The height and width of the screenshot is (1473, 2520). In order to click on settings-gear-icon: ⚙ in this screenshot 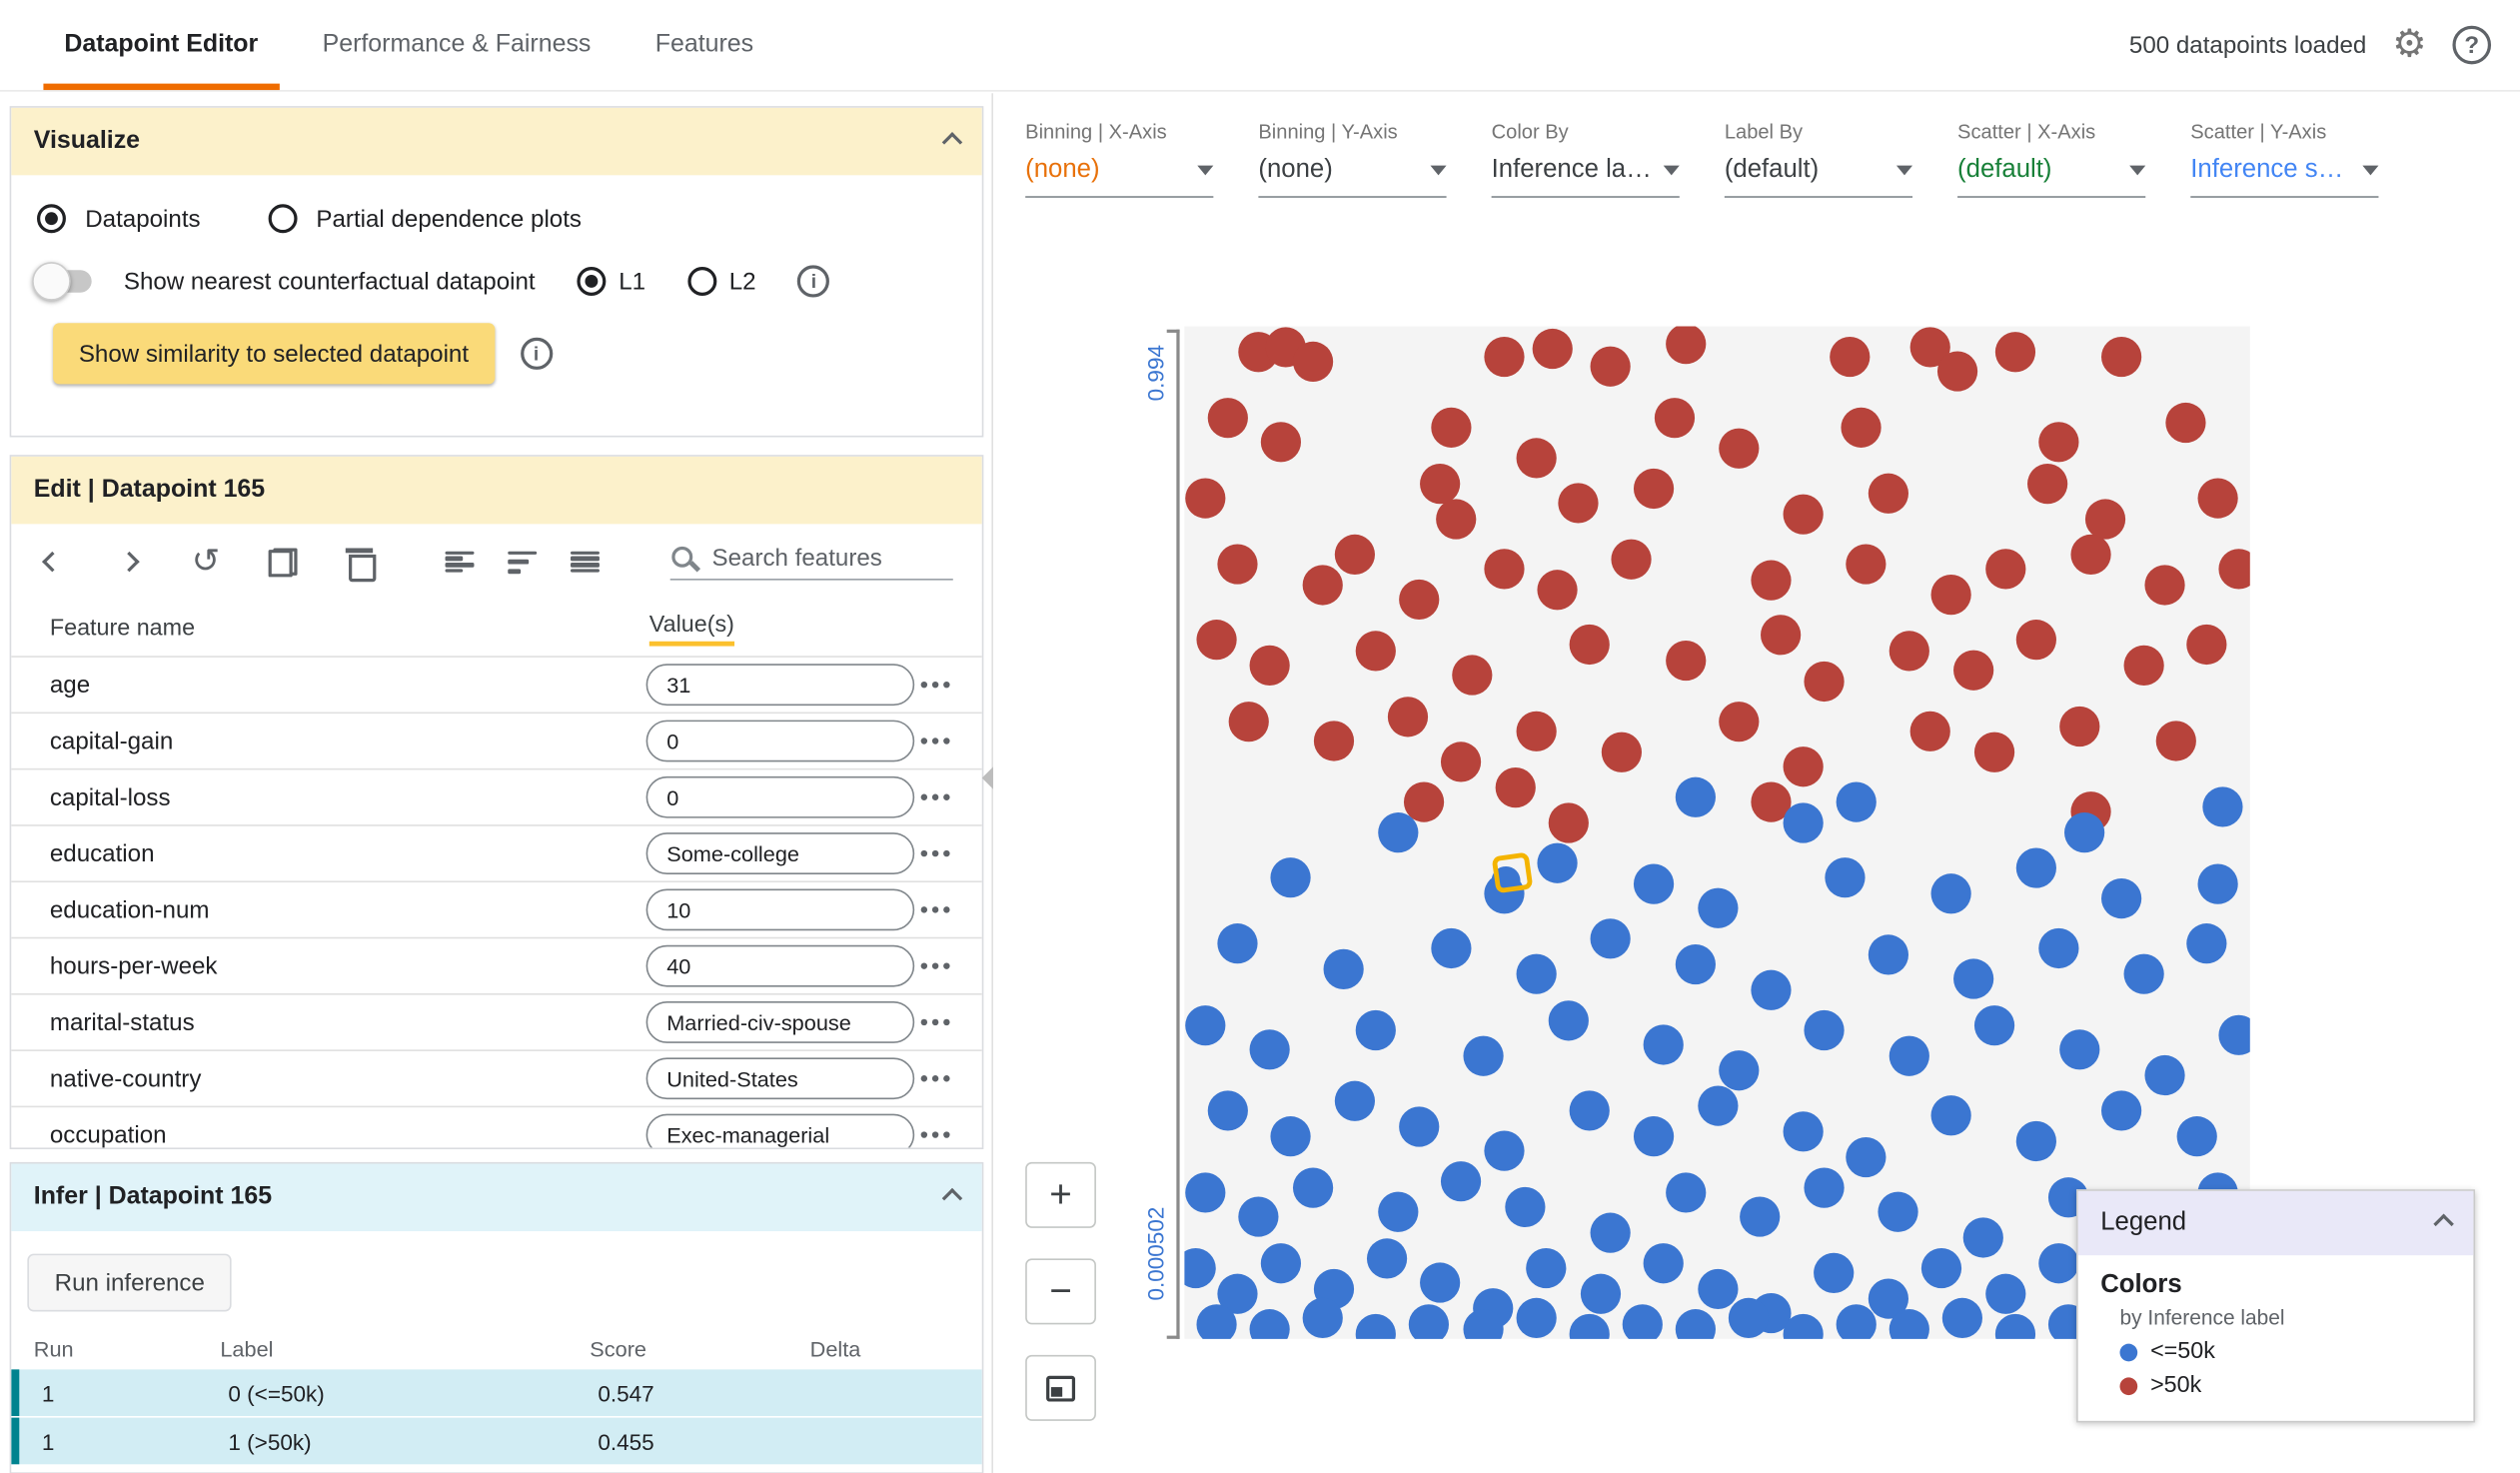, I will do `click(2409, 44)`.